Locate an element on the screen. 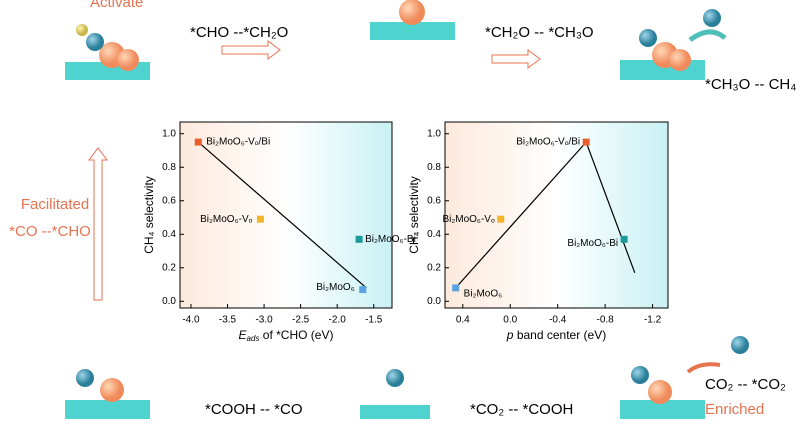 The image size is (800, 424). x-tick-label: 0.4 is located at coordinates (463, 320).